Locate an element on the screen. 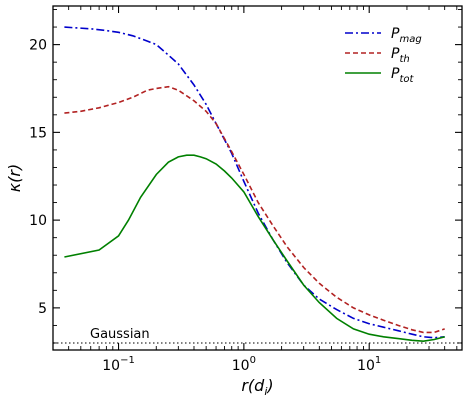  x-axis-label: r(di) is located at coordinates (257, 387).